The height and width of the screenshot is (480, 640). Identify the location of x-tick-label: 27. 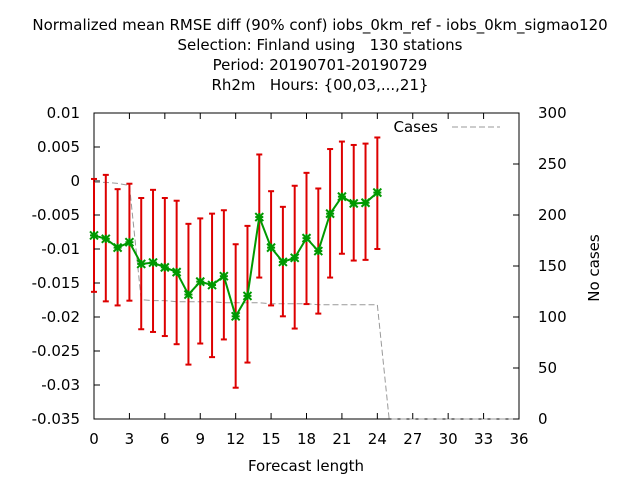
(412, 439).